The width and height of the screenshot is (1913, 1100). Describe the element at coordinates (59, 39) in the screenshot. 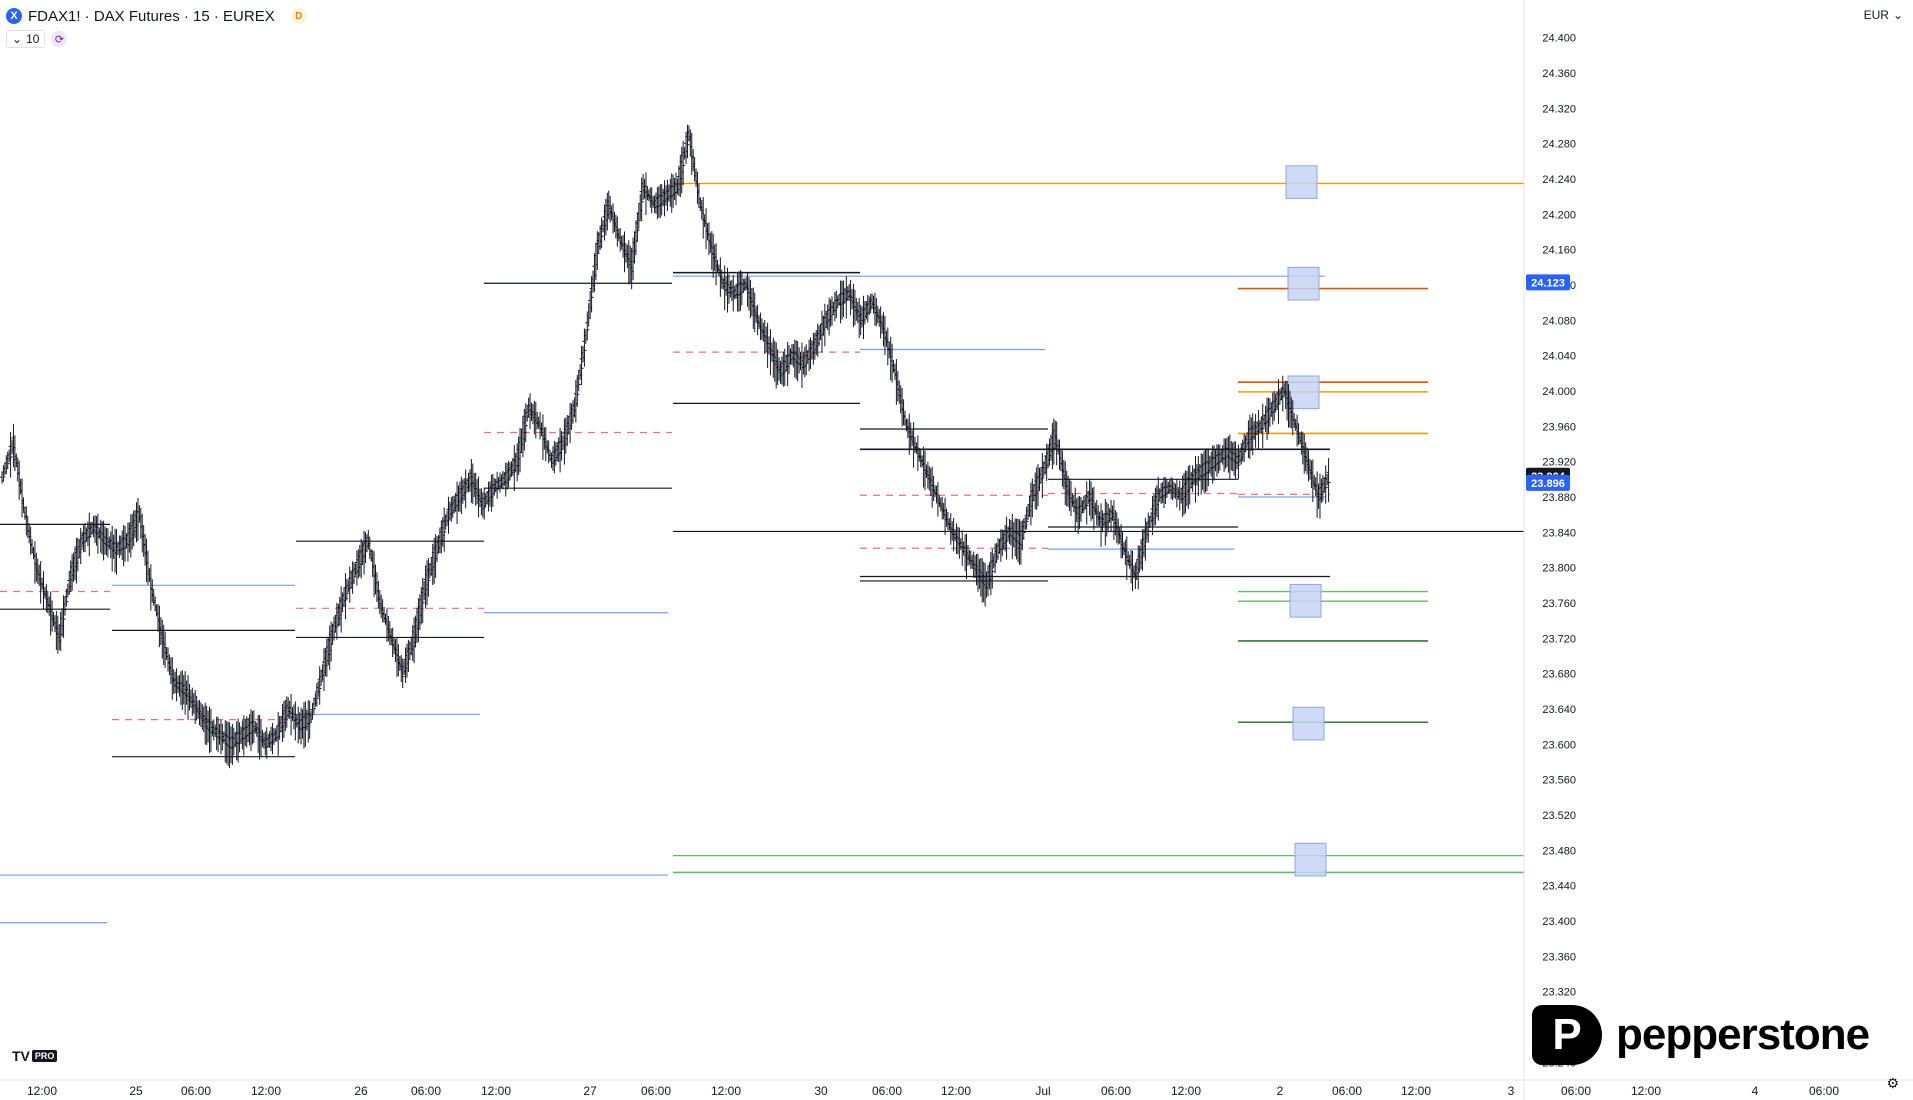

I see `sync-icon: ⟳` at that location.